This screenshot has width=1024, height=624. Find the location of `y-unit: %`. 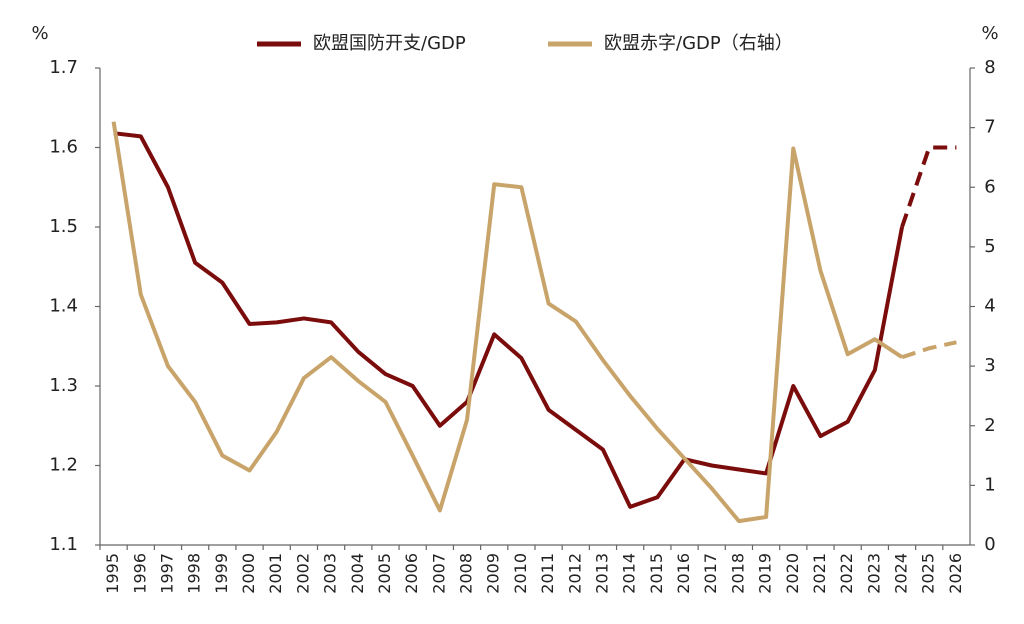

y-unit: % is located at coordinates (39, 33).